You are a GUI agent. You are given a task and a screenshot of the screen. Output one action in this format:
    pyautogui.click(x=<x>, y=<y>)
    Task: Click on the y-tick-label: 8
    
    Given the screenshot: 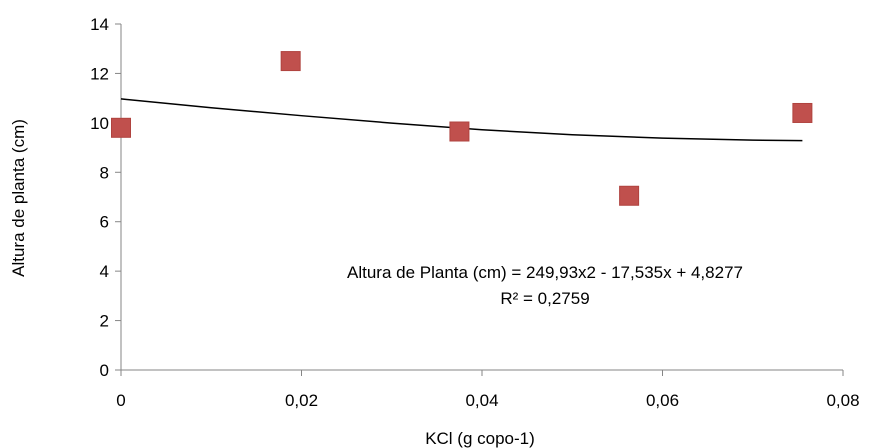 What is the action you would take?
    pyautogui.click(x=104, y=172)
    